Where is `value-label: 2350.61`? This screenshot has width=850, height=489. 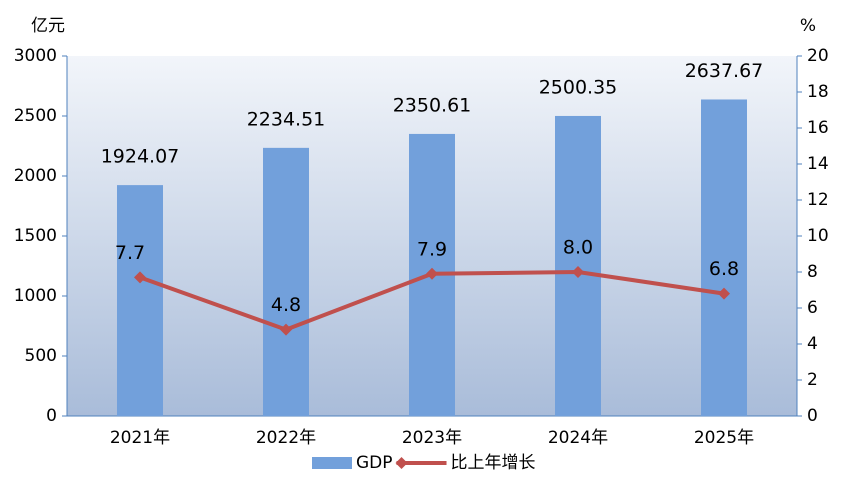 value-label: 2350.61 is located at coordinates (432, 105).